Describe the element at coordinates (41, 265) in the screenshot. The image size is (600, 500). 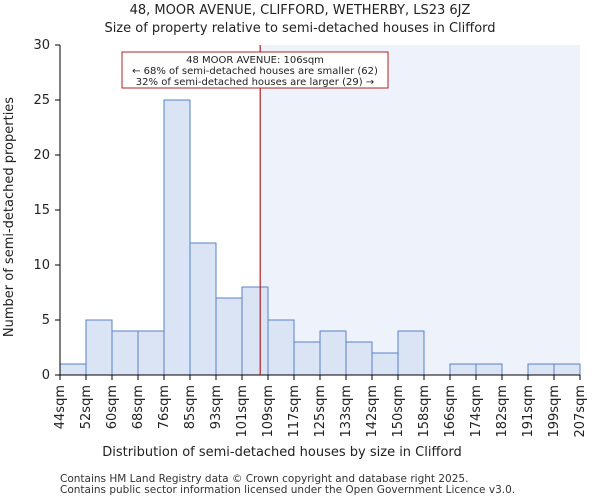
I see `y-tick-label: 10` at that location.